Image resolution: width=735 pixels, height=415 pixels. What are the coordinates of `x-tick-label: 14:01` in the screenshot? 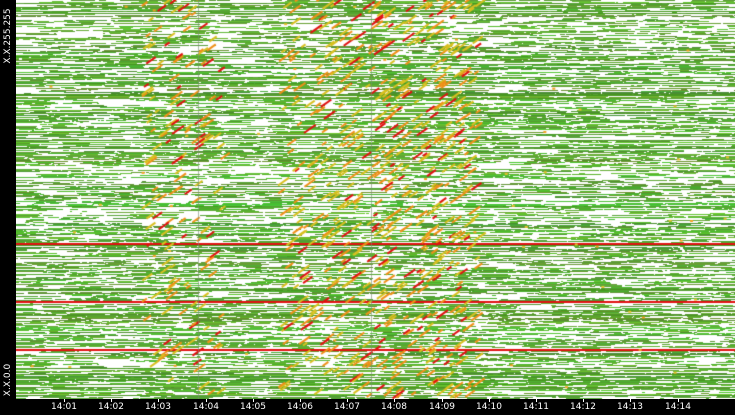 It's located at (64, 407).